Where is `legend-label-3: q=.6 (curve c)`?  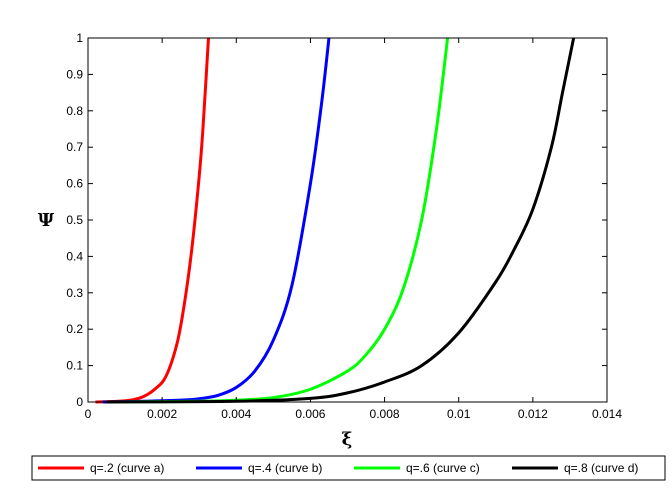 legend-label-3: q=.6 (curve c) is located at coordinates (443, 468).